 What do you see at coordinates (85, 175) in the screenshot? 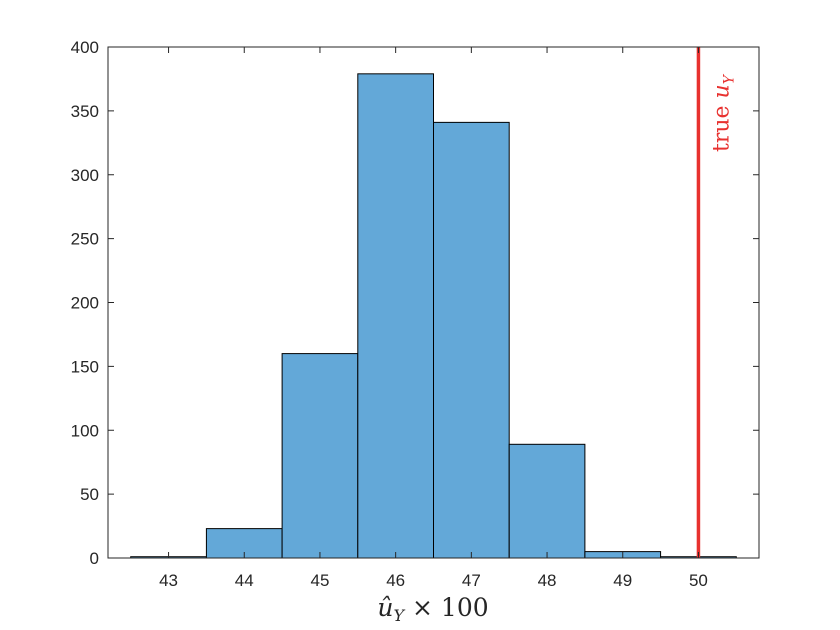
I see `y-tick-label: 300` at bounding box center [85, 175].